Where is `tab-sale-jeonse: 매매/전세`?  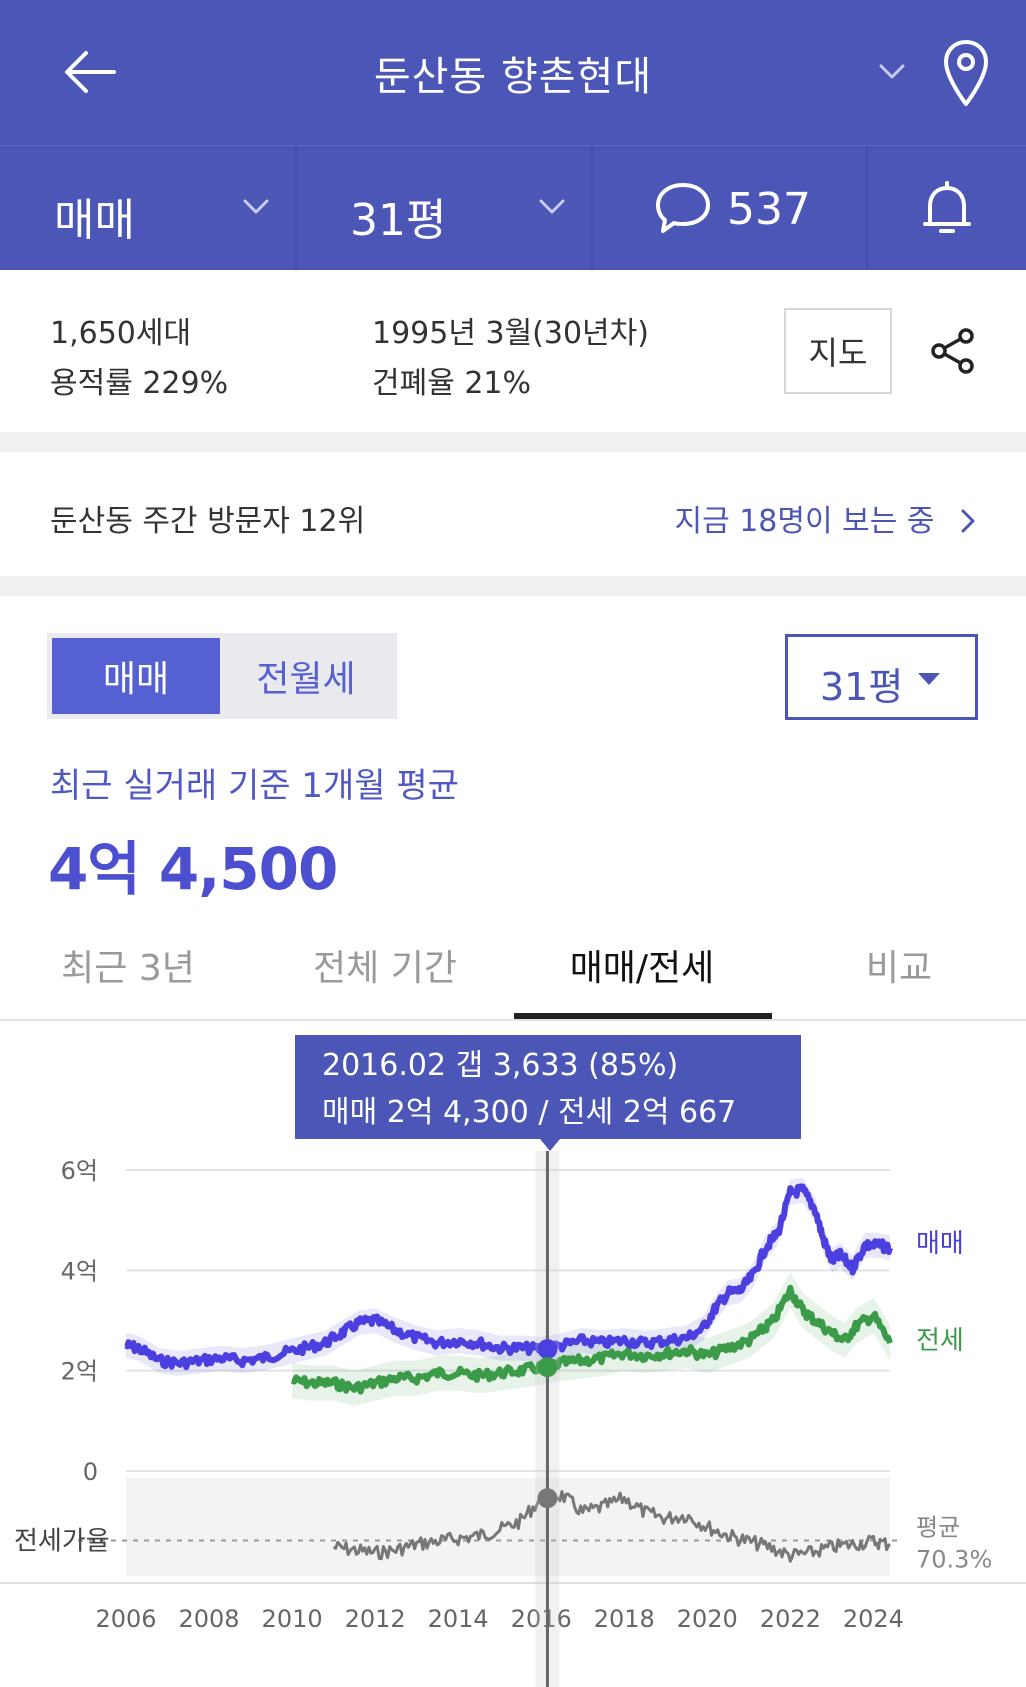 tab-sale-jeonse: 매매/전세 is located at coordinates (642, 968).